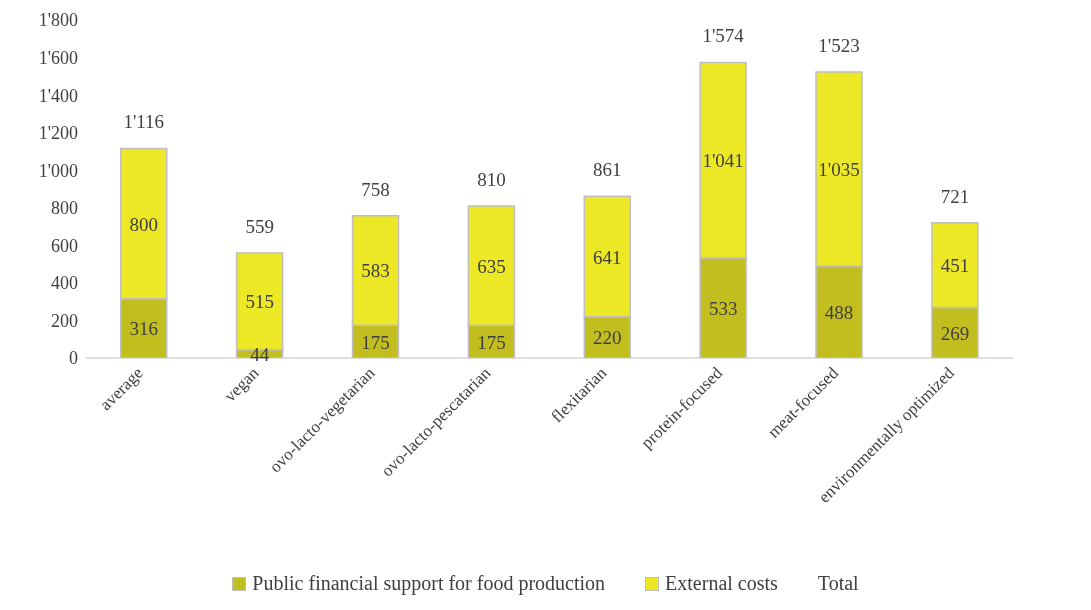 Image resolution: width=1091 pixels, height=610 pixels. I want to click on total-label: 861, so click(607, 170).